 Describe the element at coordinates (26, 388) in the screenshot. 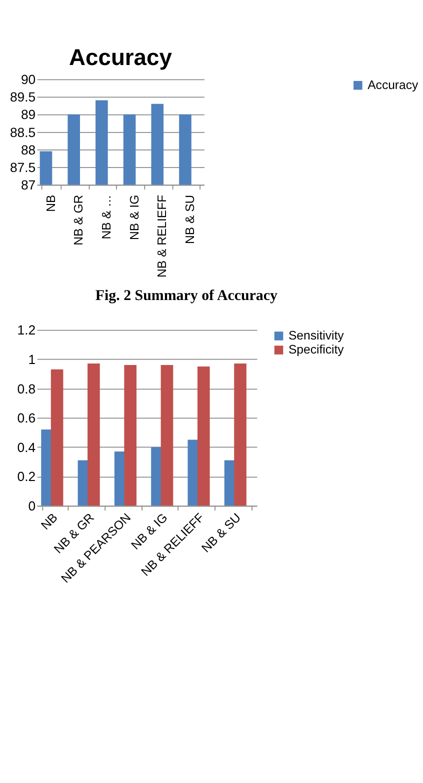

I see `y-tick-label: 0.8` at that location.